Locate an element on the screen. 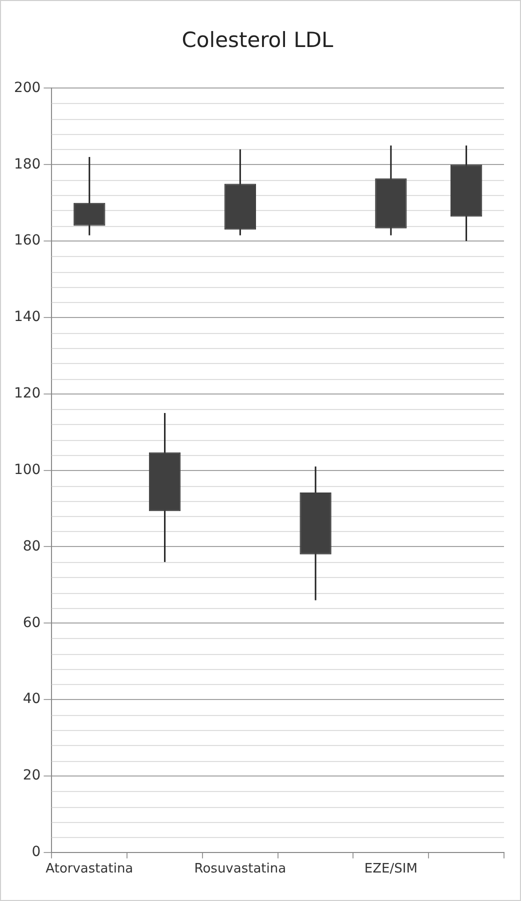  x-tick-label: Rosuvastatina is located at coordinates (240, 869).